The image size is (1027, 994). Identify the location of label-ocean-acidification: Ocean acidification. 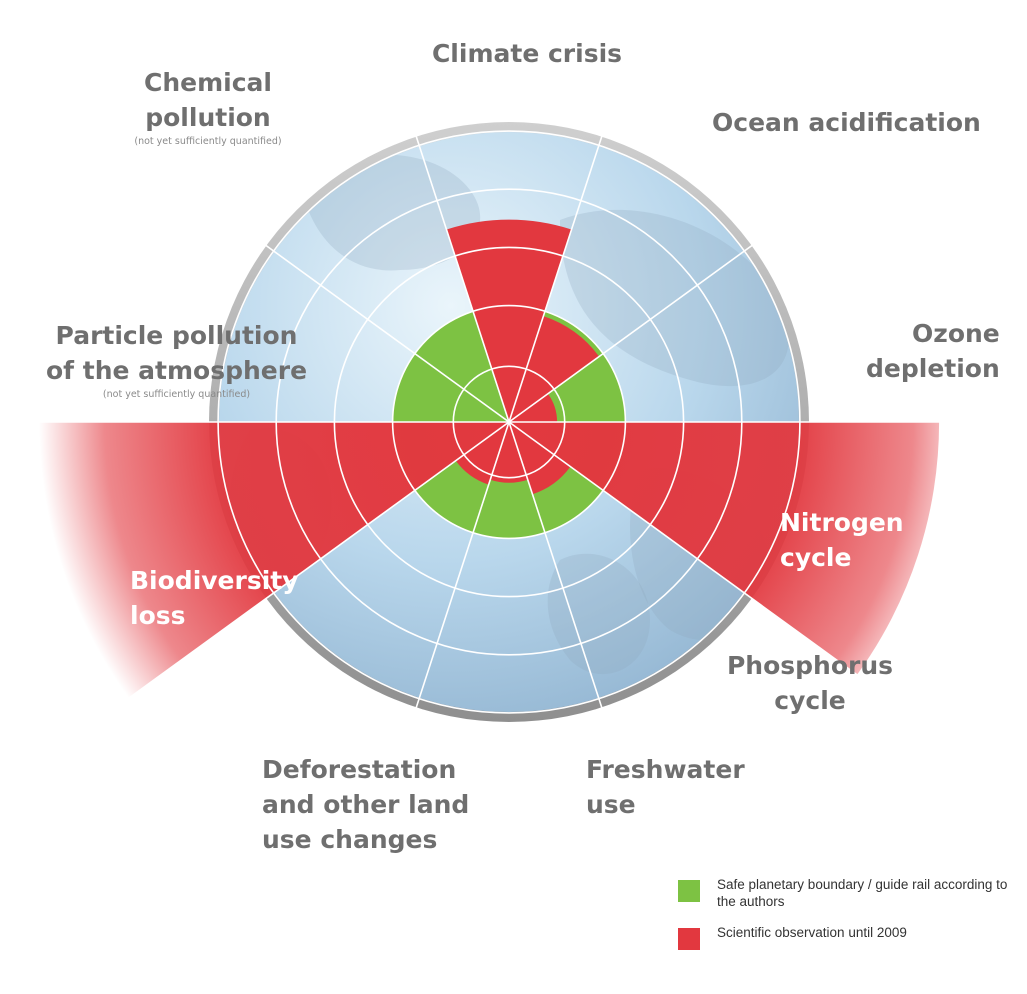
(846, 122).